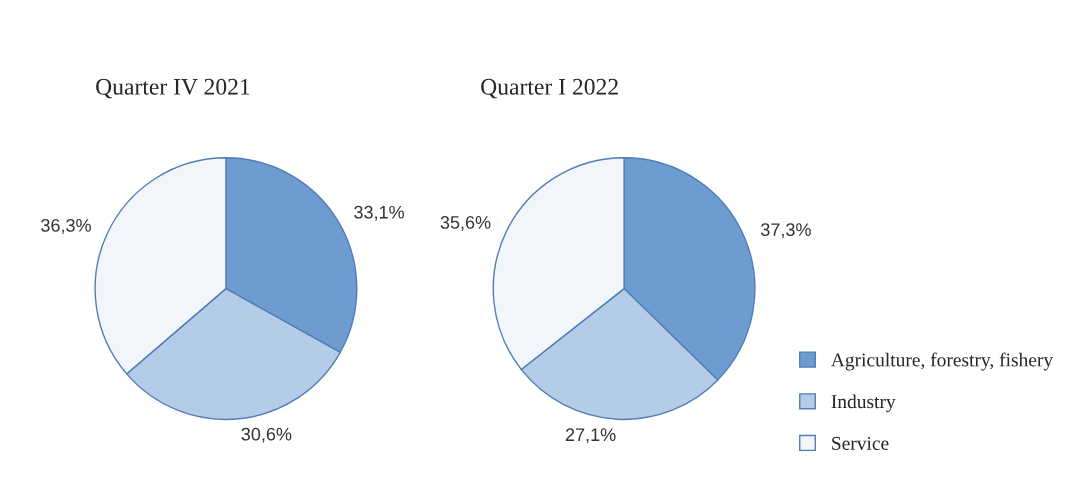 Image resolution: width=1076 pixels, height=481 pixels. What do you see at coordinates (266, 435) in the screenshot?
I see `data-label: 30,6%` at bounding box center [266, 435].